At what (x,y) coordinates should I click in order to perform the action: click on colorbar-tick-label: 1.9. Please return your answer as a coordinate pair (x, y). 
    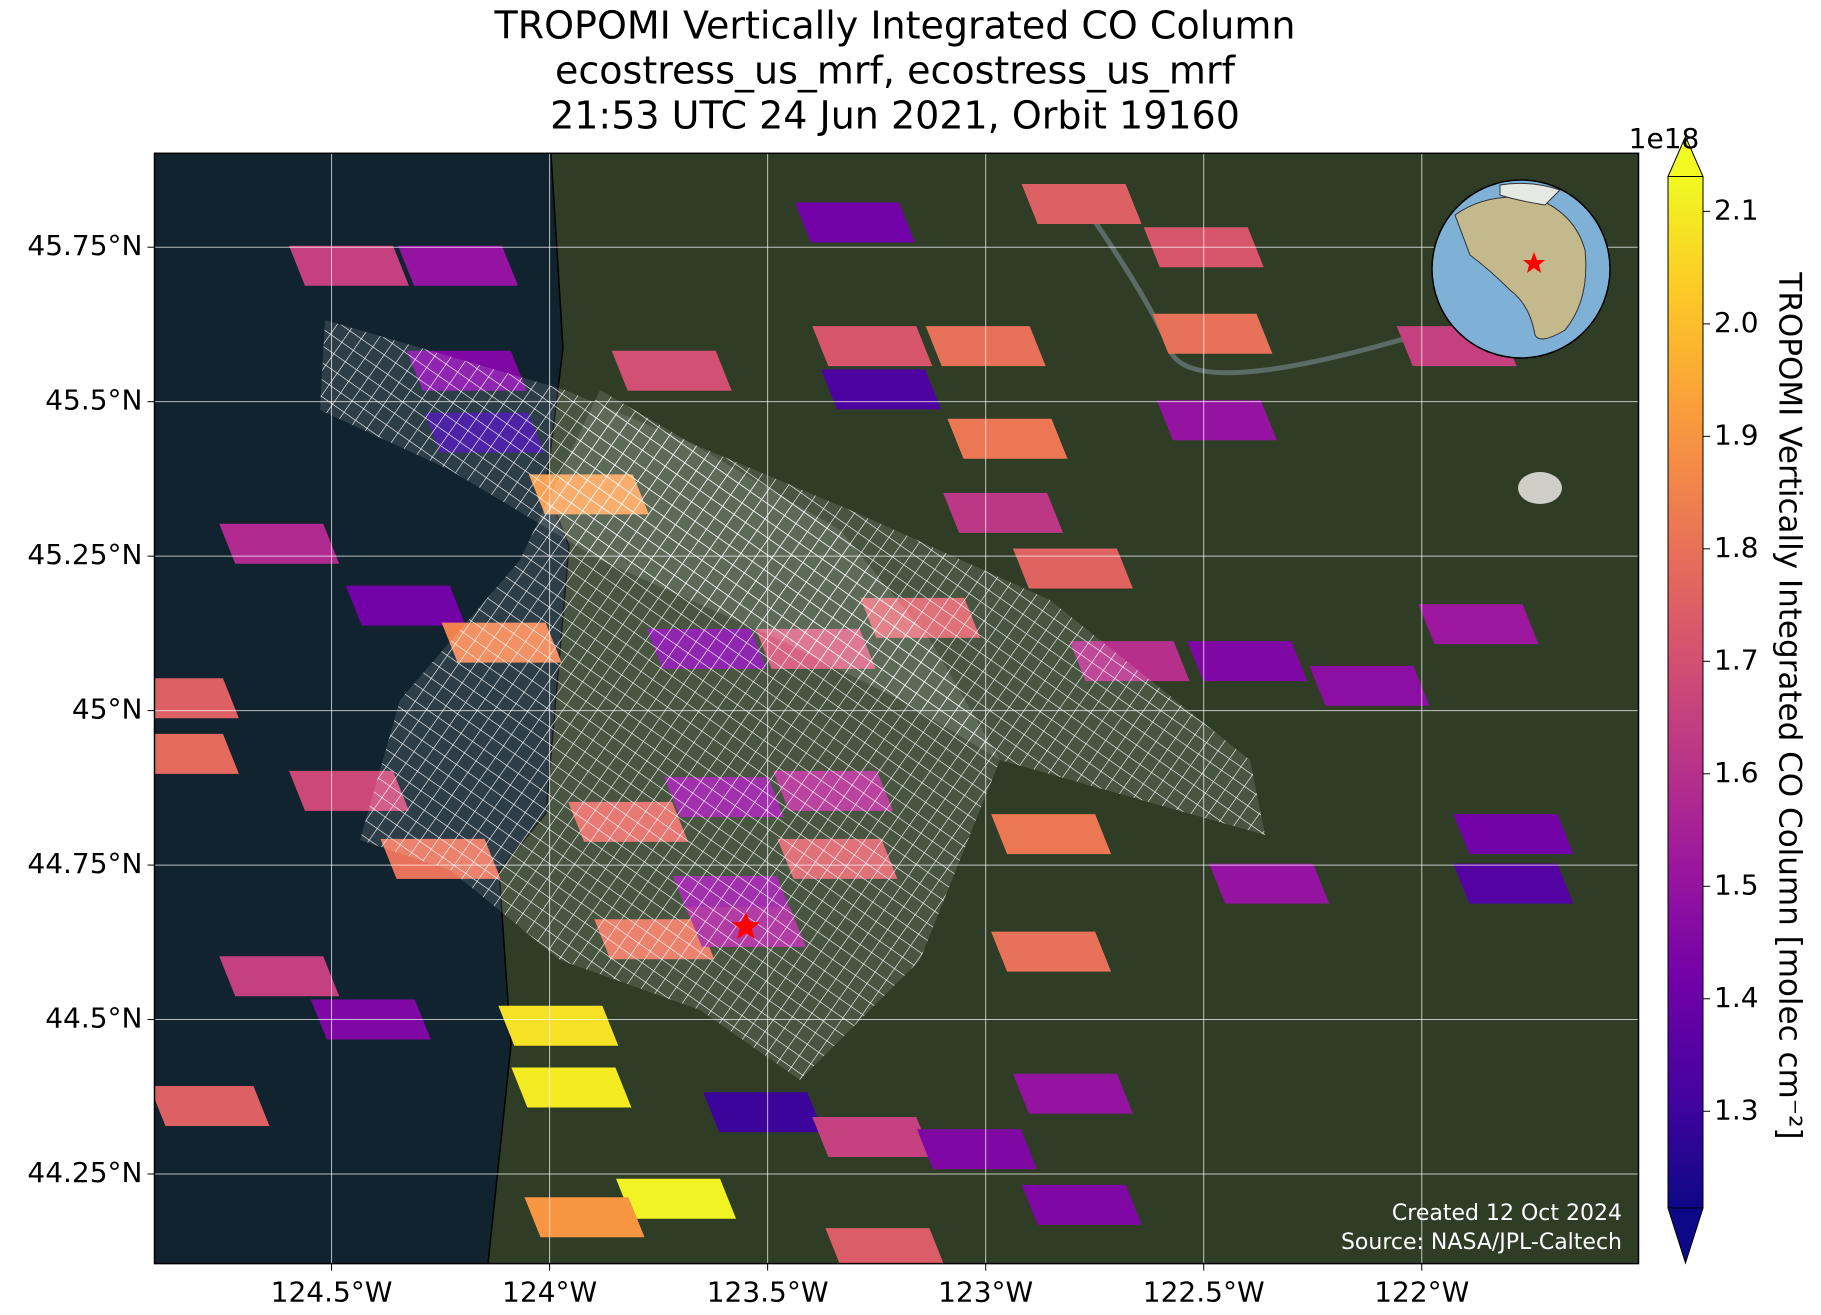
    Looking at the image, I should click on (1736, 434).